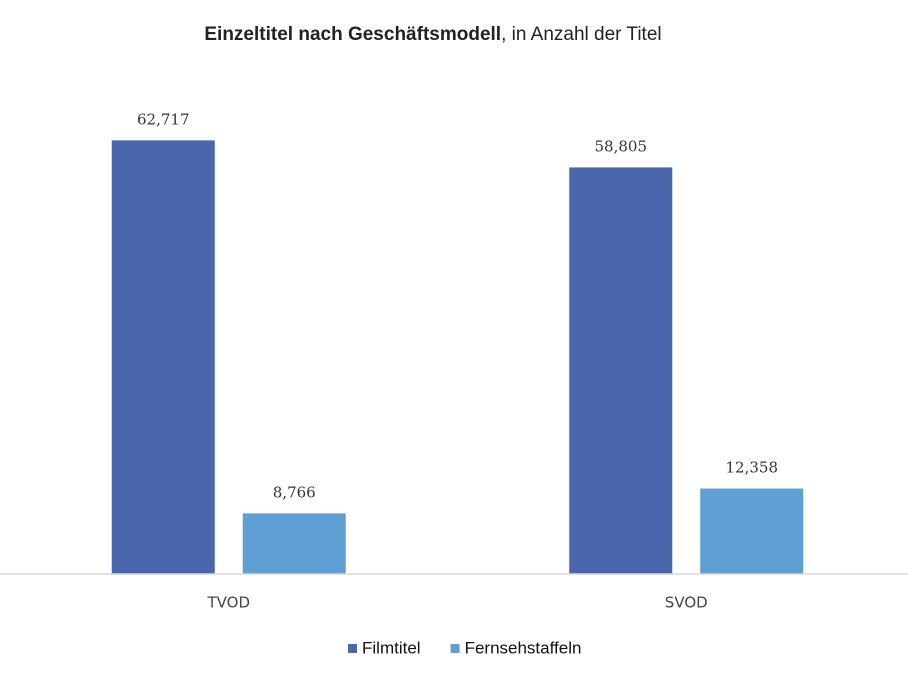  Describe the element at coordinates (391, 647) in the screenshot. I see `legend-label: Filmtitel` at that location.